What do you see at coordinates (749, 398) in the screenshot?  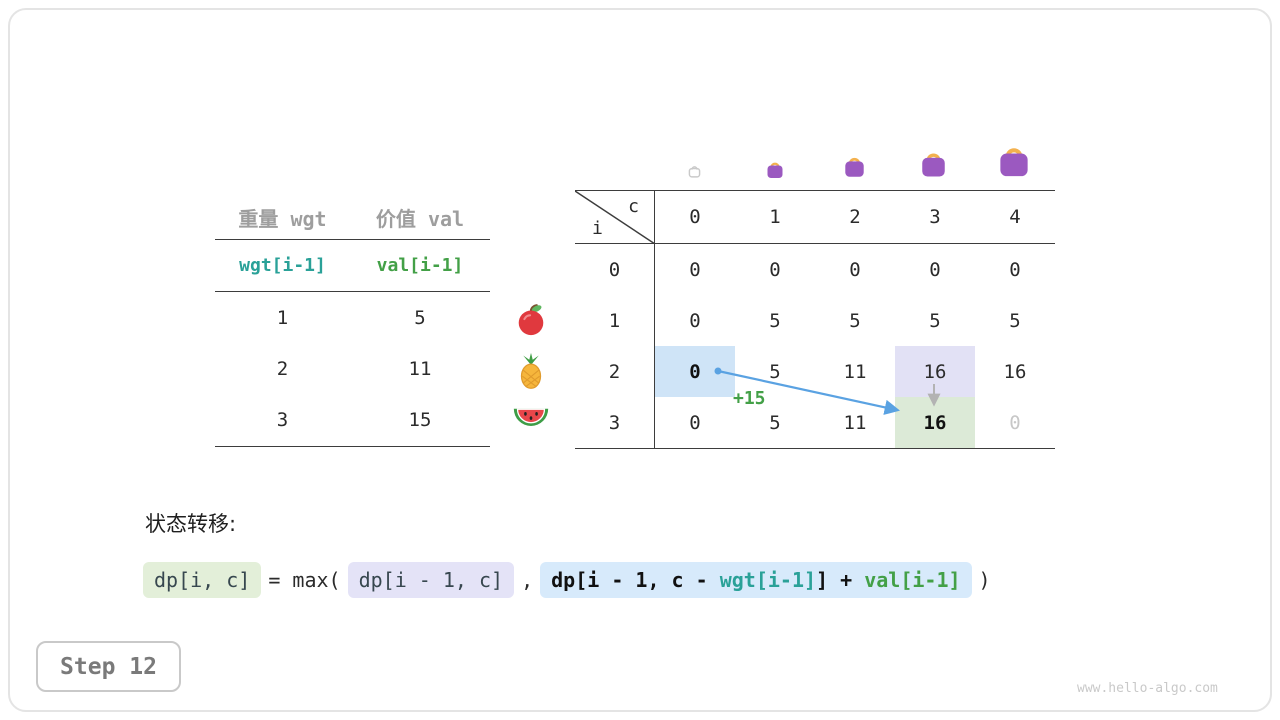 I see `add-value-label: +15` at bounding box center [749, 398].